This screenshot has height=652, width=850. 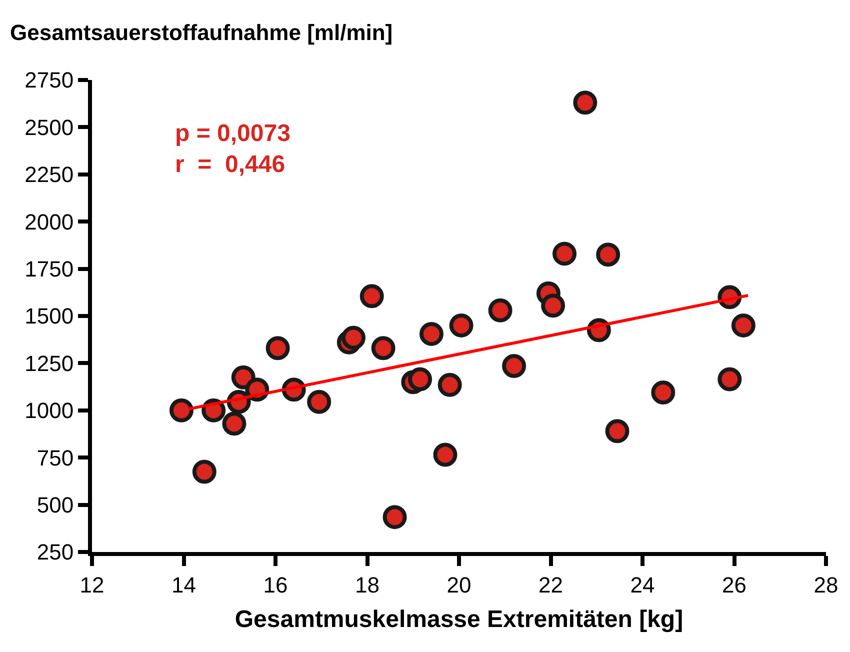 What do you see at coordinates (49, 363) in the screenshot?
I see `y-tick-label: 1250` at bounding box center [49, 363].